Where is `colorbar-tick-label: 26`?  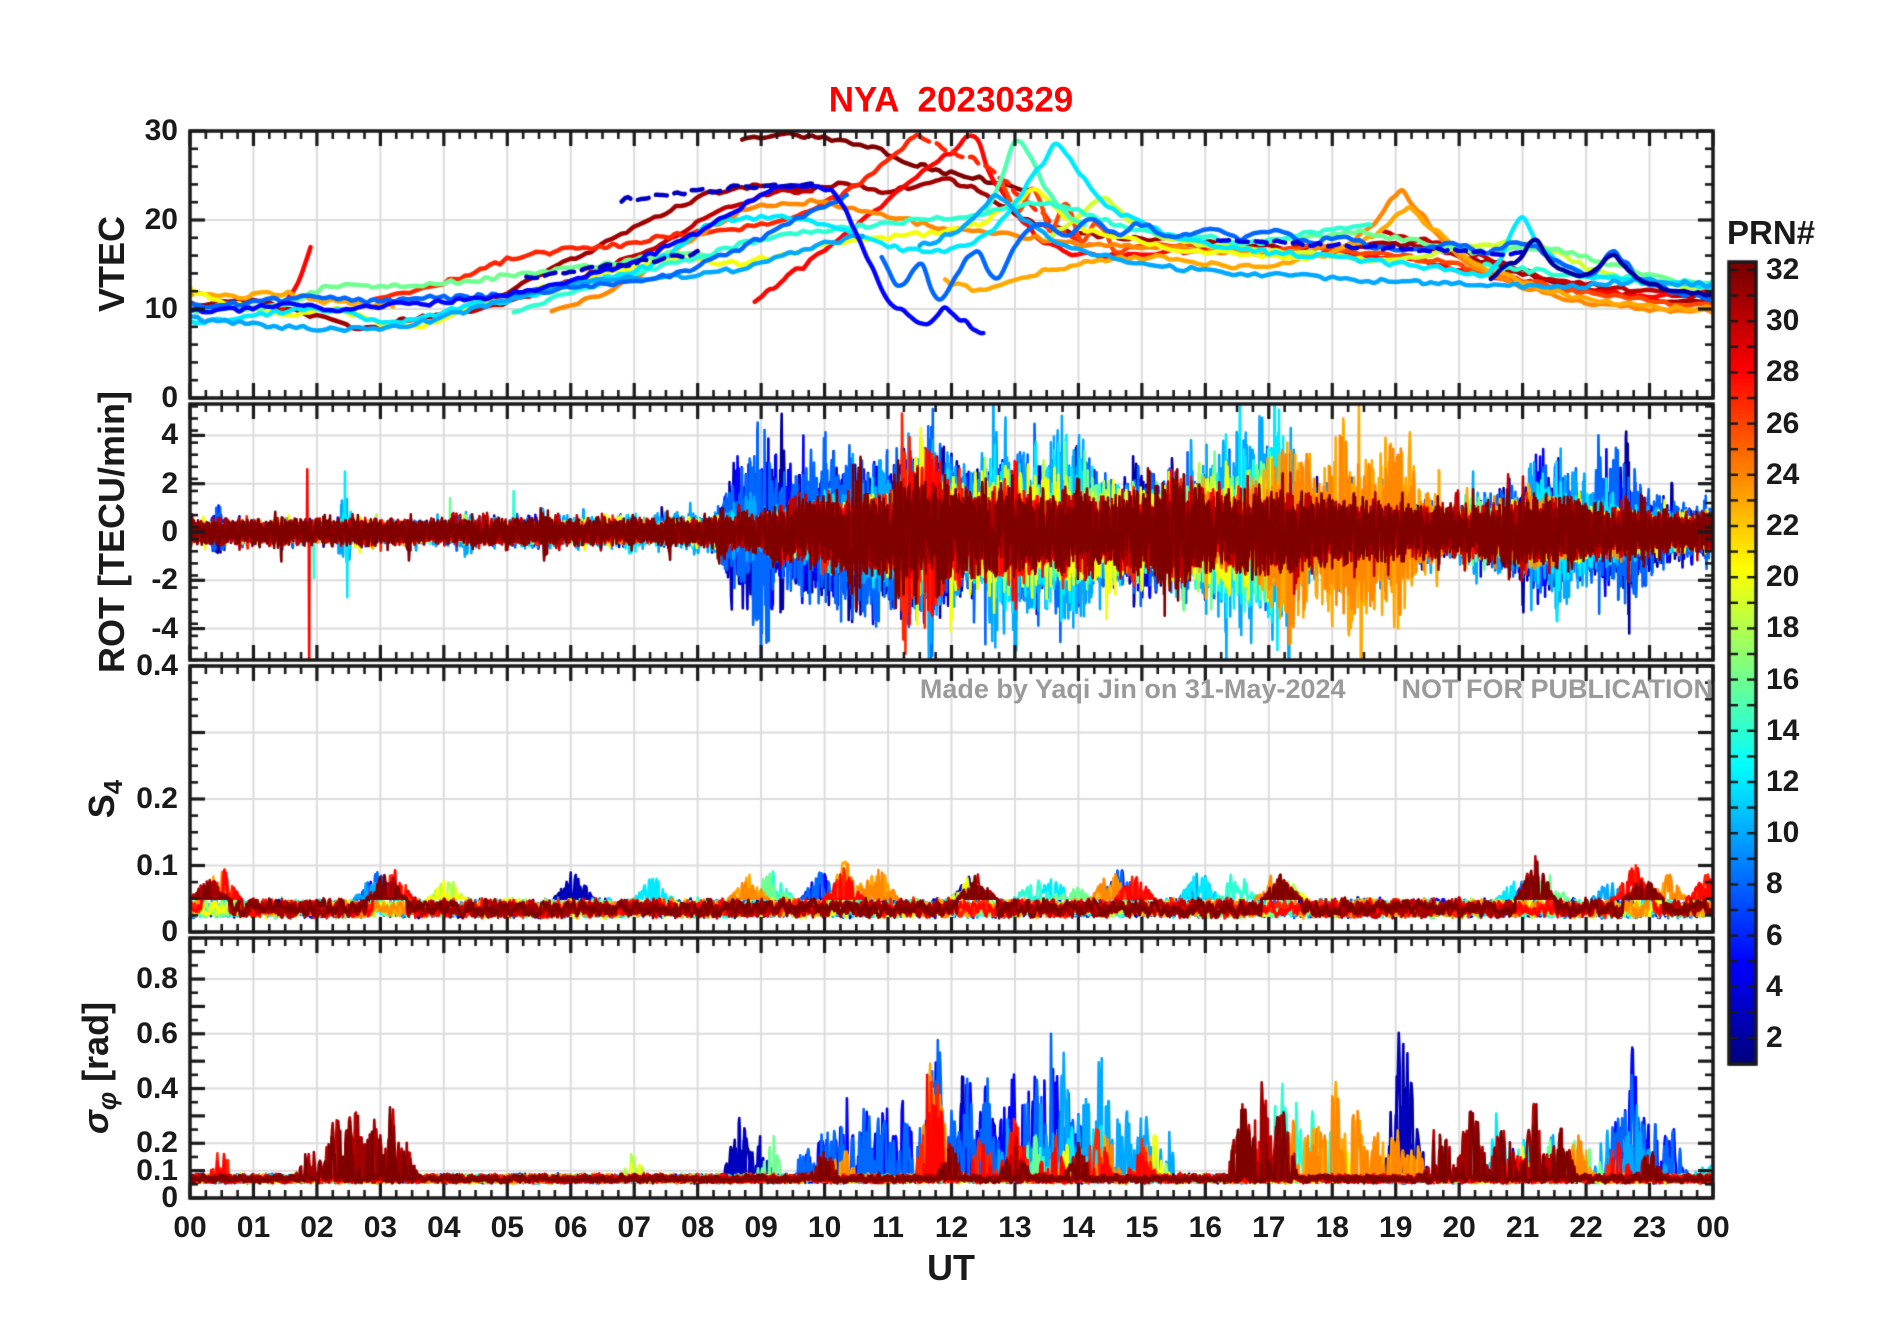 colorbar-tick-label: 26 is located at coordinates (1783, 423).